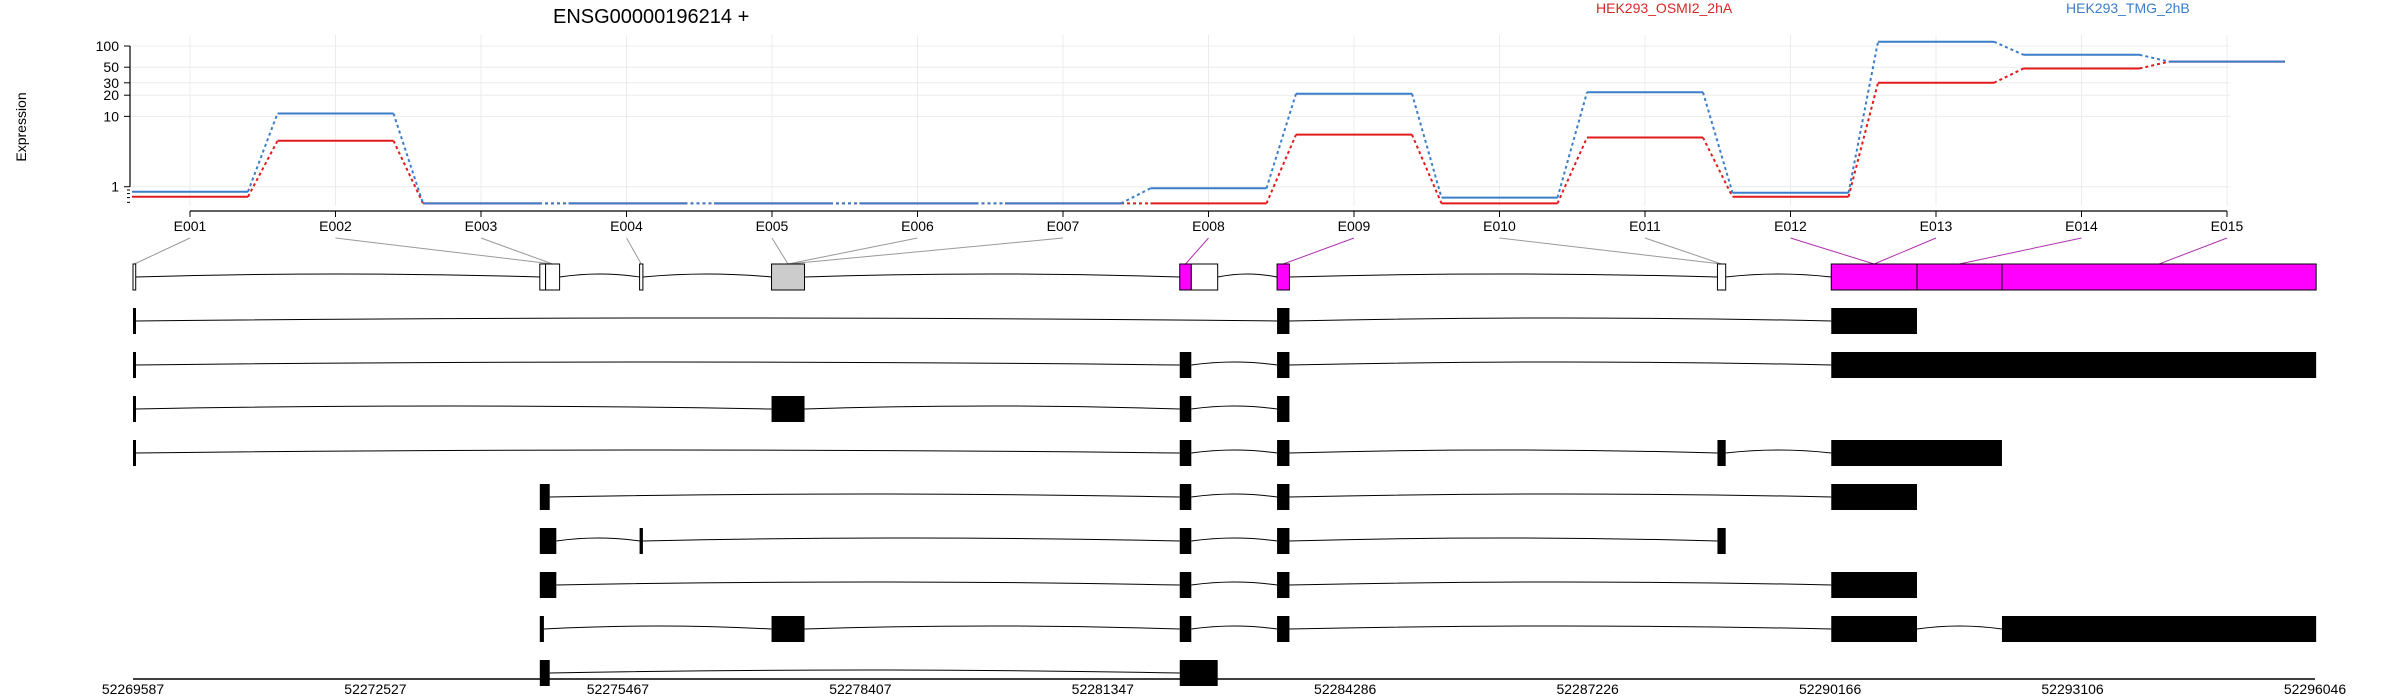 The width and height of the screenshot is (2400, 700). Describe the element at coordinates (481, 226) in the screenshot. I see `x-tick-label: E003` at that location.